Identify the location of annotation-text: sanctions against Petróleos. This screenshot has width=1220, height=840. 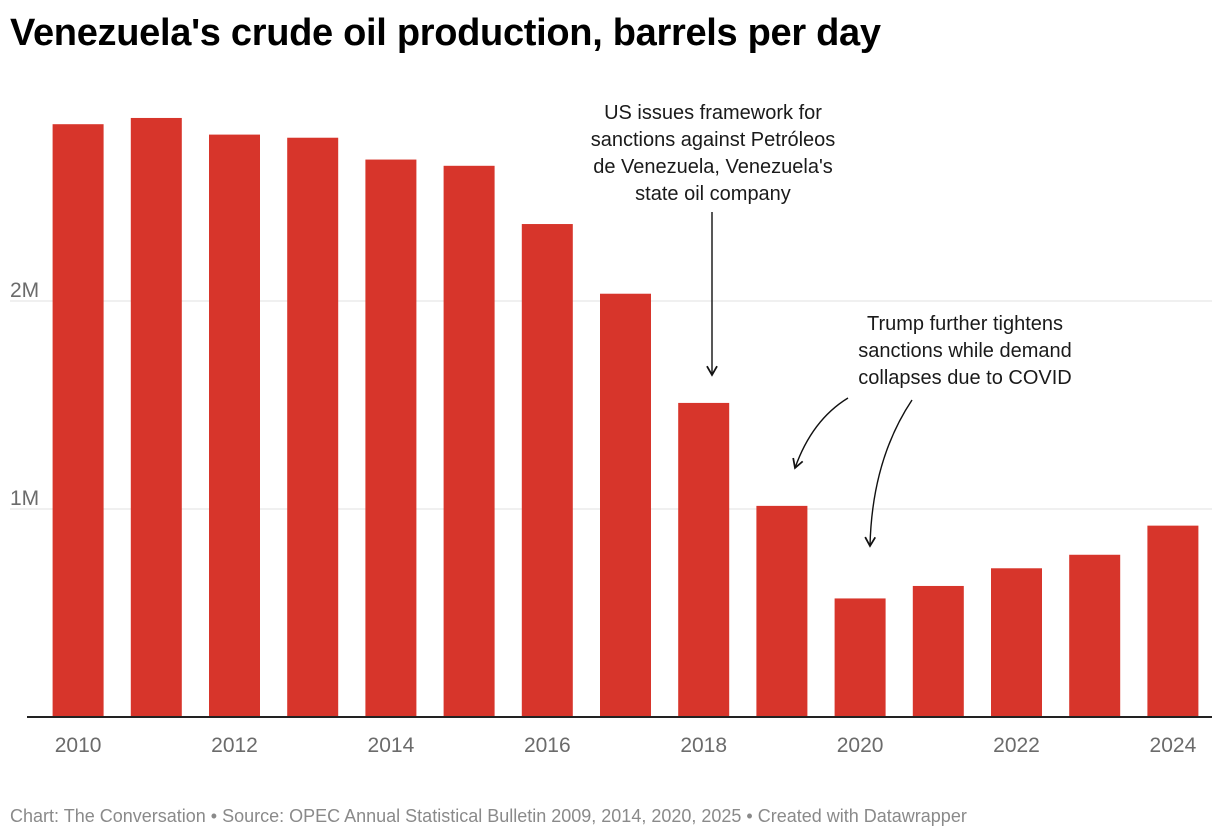
(713, 140).